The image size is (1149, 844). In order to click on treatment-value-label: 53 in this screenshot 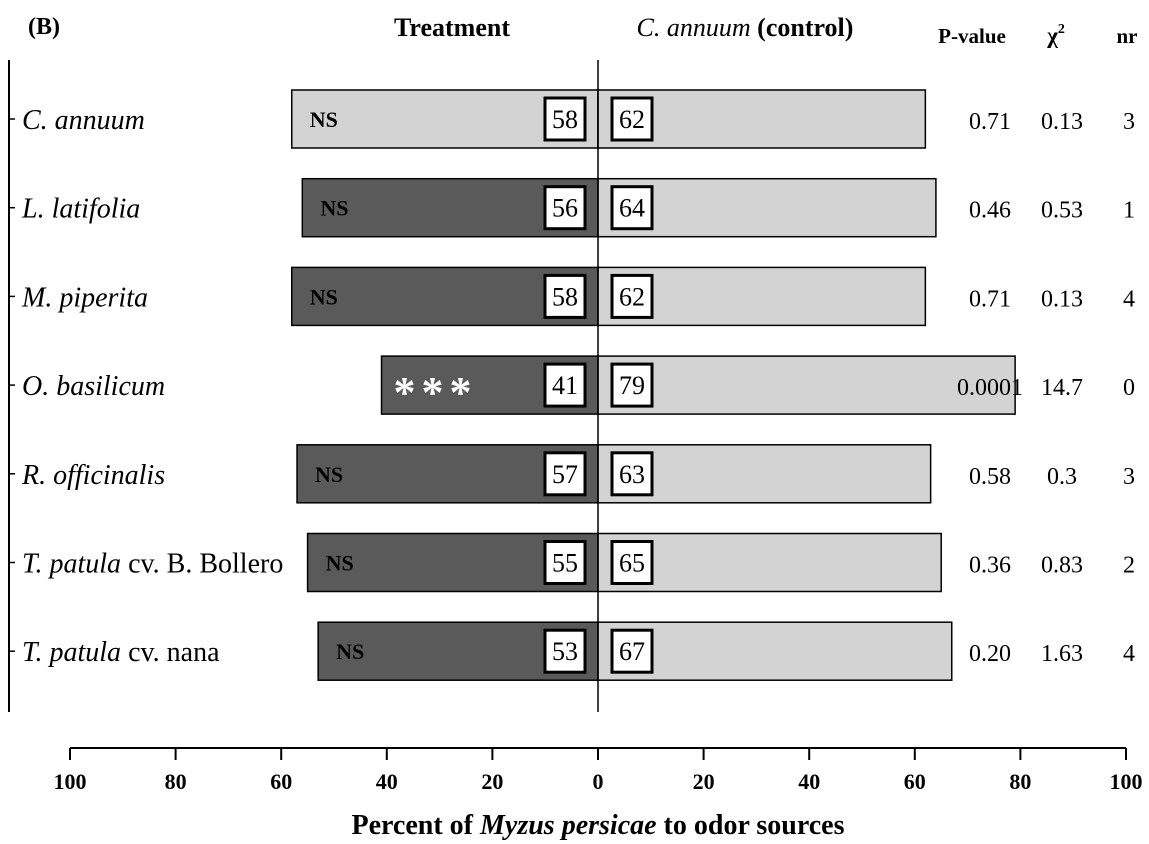, I will do `click(565, 651)`.